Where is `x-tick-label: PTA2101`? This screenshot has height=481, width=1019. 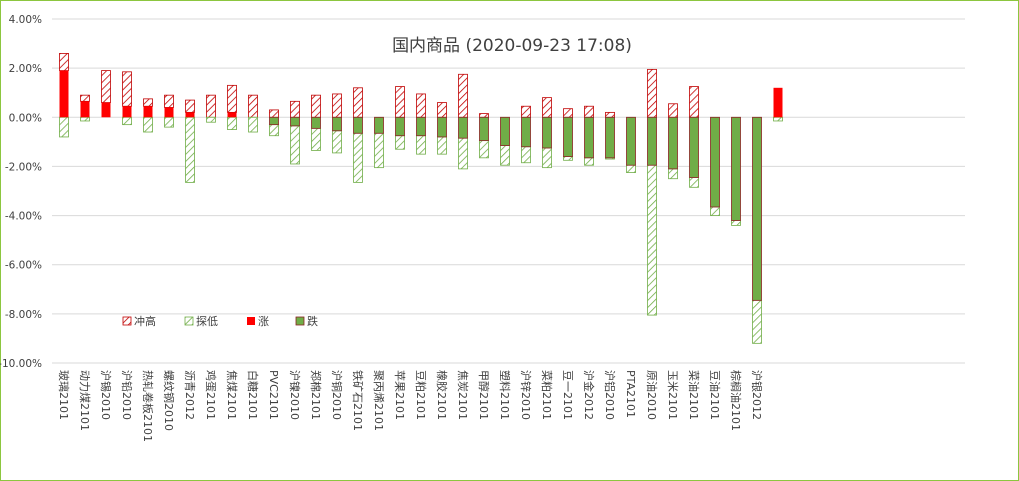
x-tick-label: PTA2101 is located at coordinates (630, 394).